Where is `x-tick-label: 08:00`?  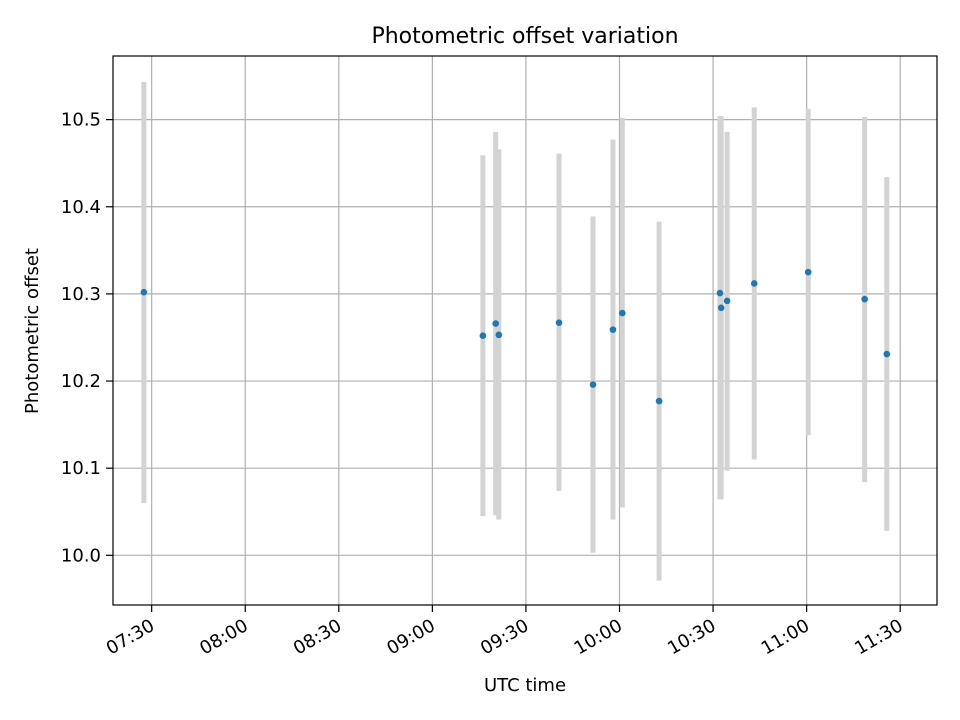 x-tick-label: 08:00 is located at coordinates (223, 637).